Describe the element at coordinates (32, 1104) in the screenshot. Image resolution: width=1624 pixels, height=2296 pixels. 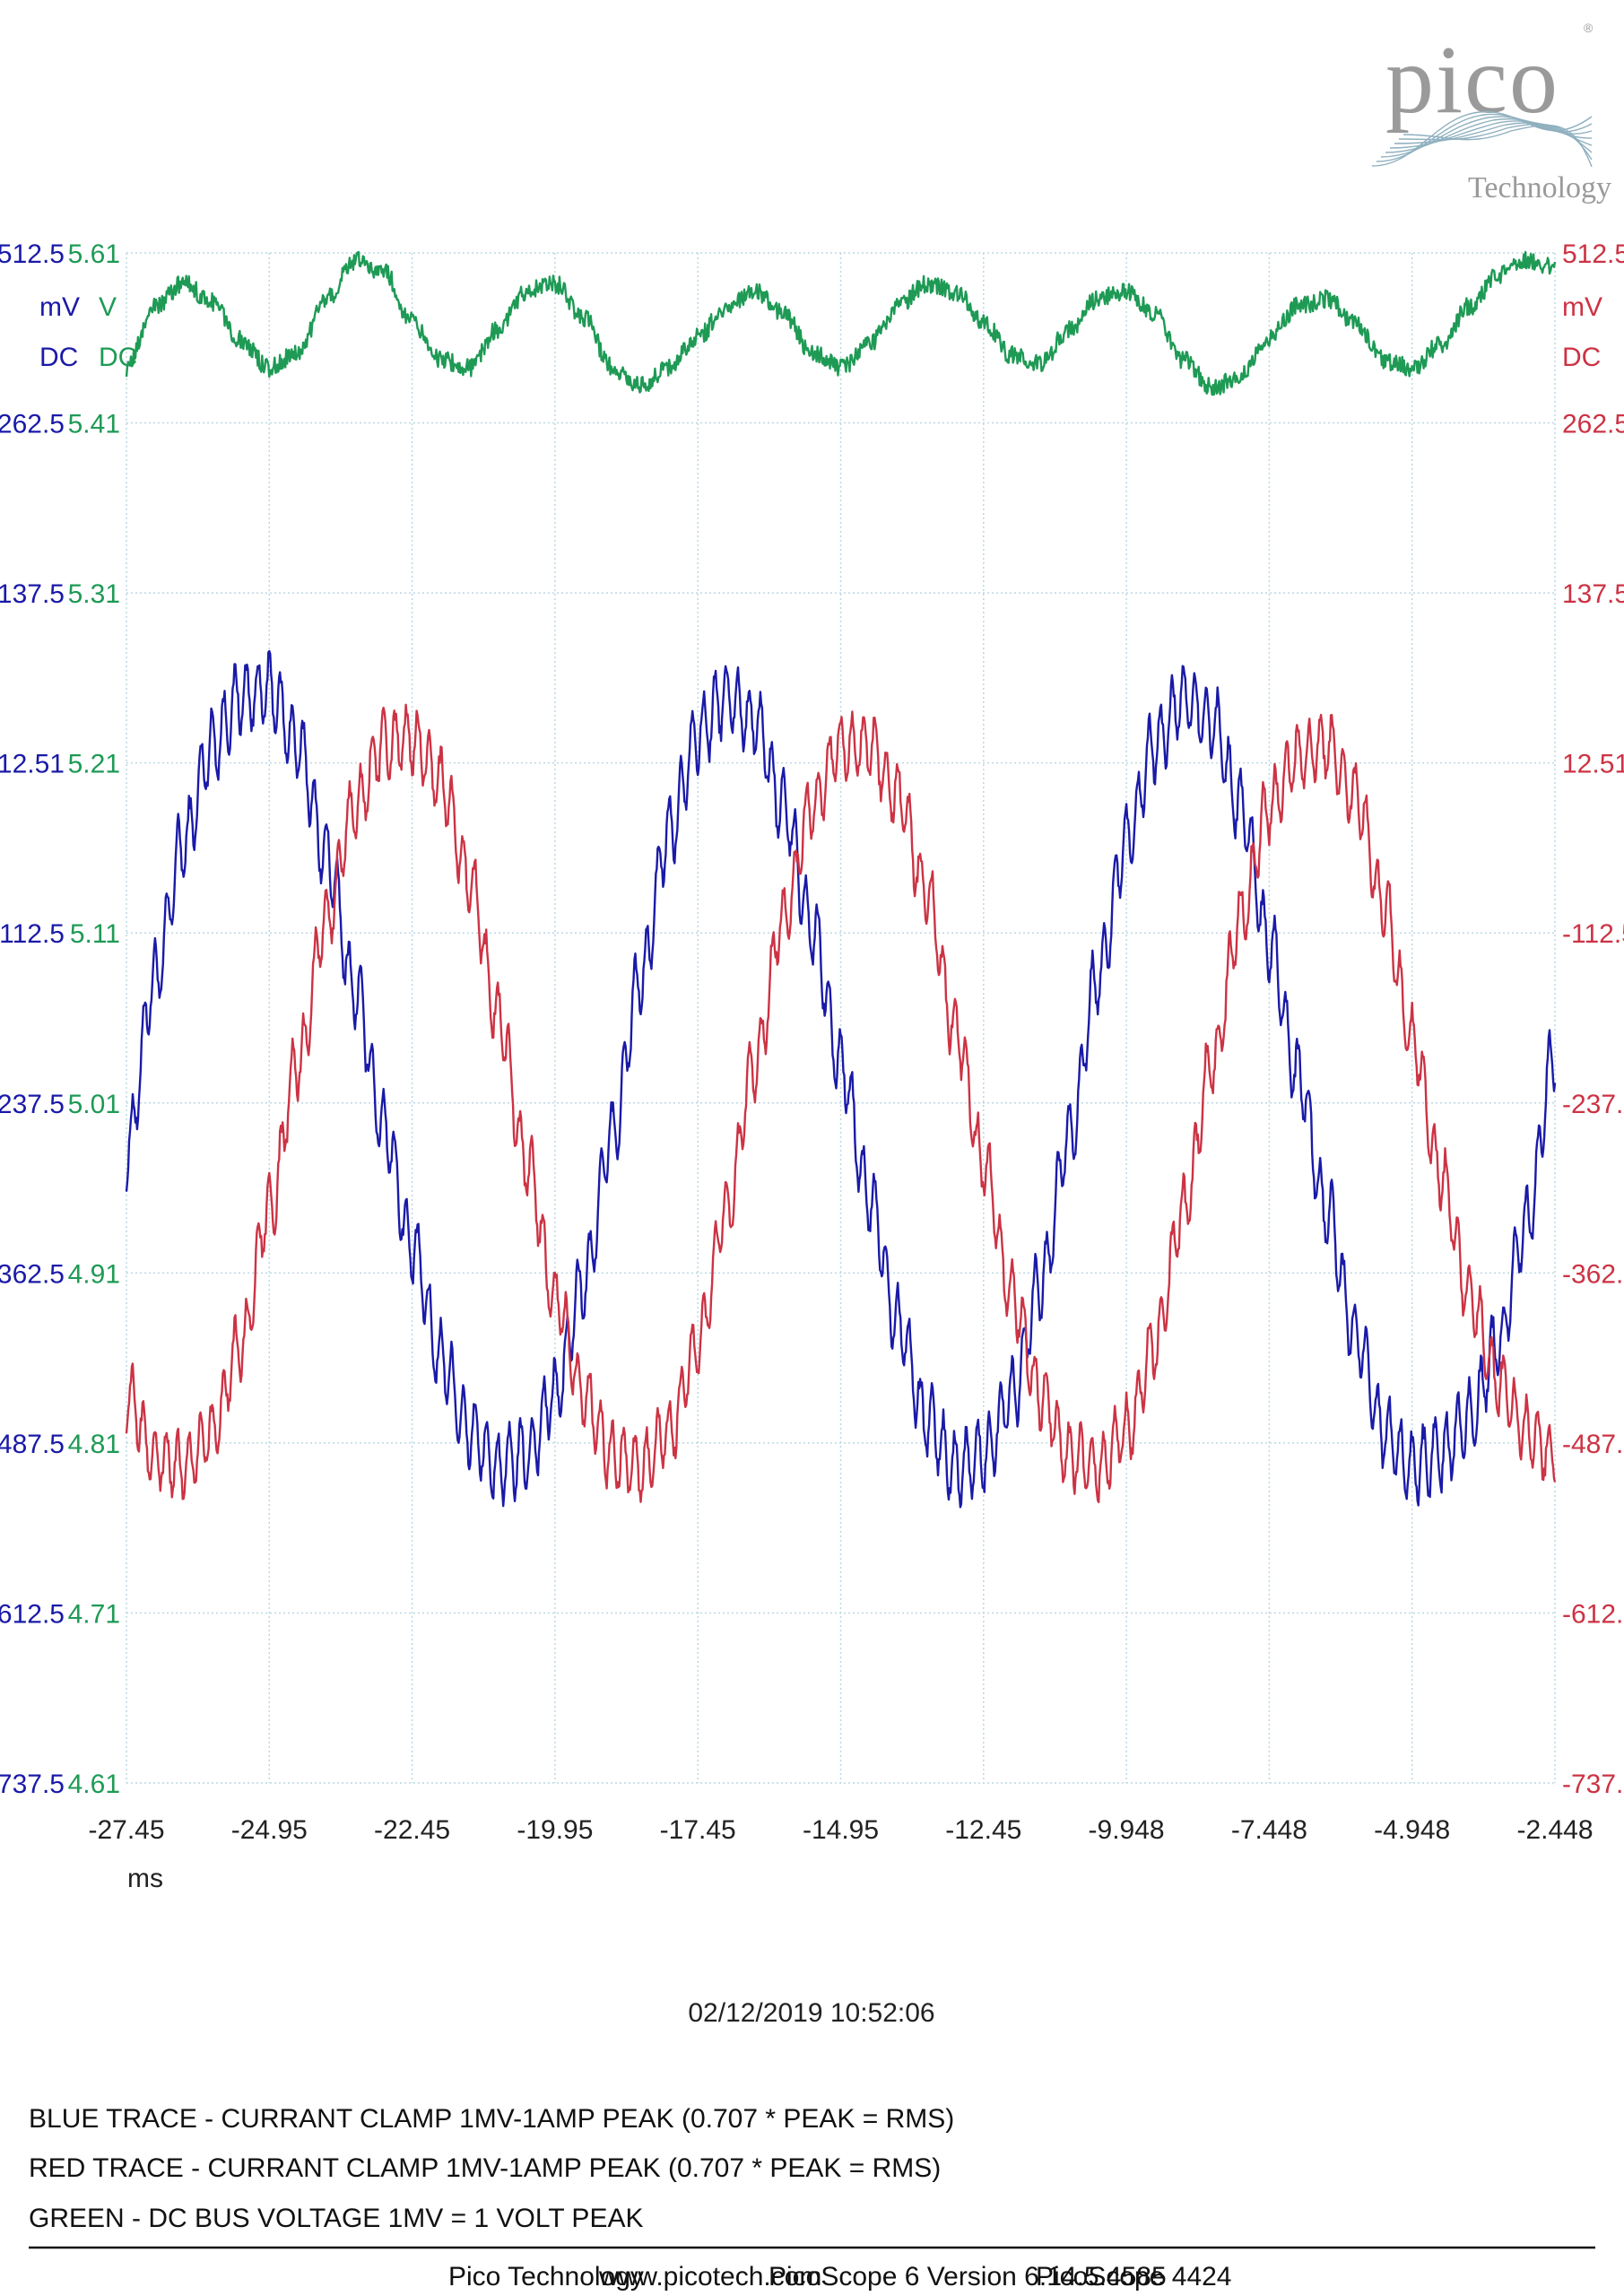
I see `blue-tick-label: -237.5` at that location.